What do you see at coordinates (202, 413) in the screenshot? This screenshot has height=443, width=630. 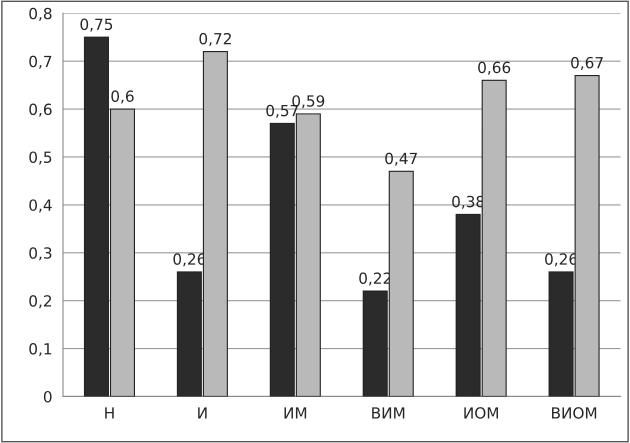 I see `x-tick-label: И` at bounding box center [202, 413].